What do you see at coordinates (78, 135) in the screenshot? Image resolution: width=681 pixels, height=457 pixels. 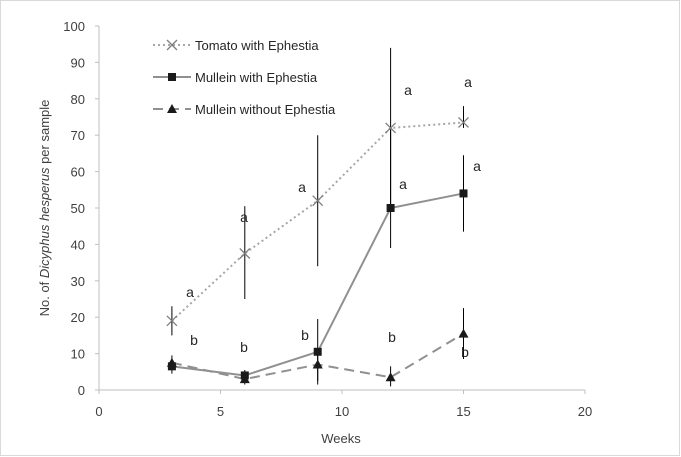 I see `y-tick-label: 70` at bounding box center [78, 135].